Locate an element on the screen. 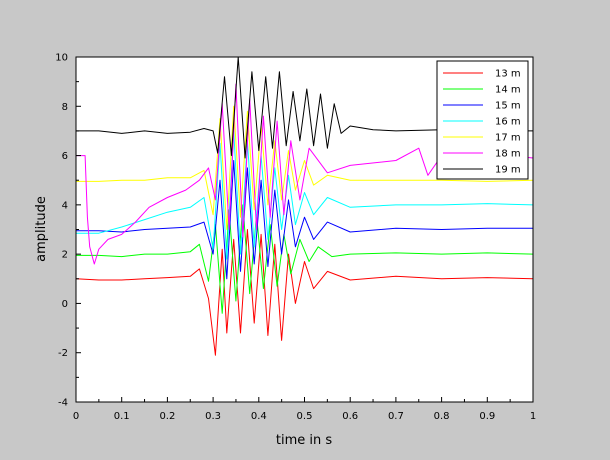 This screenshot has height=460, width=610. legend: 13 m 14 m 15 m 16 m 17 m 18 m 19 m is located at coordinates (482, 120).